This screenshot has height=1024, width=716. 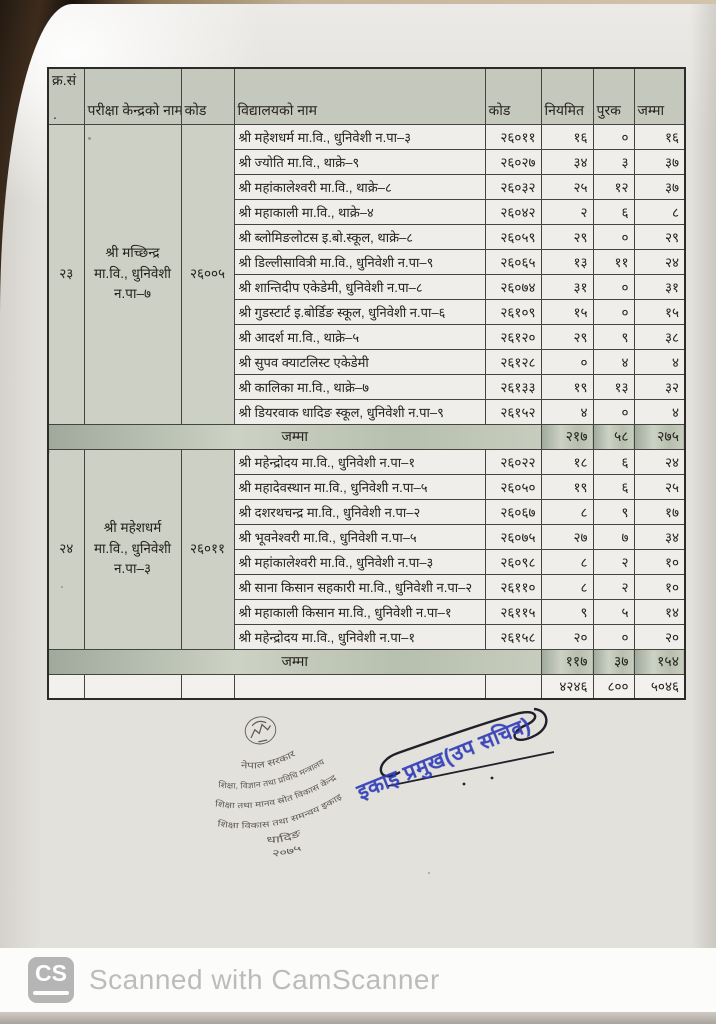 I want to click on regular-count-cell: १३, so click(x=567, y=261).